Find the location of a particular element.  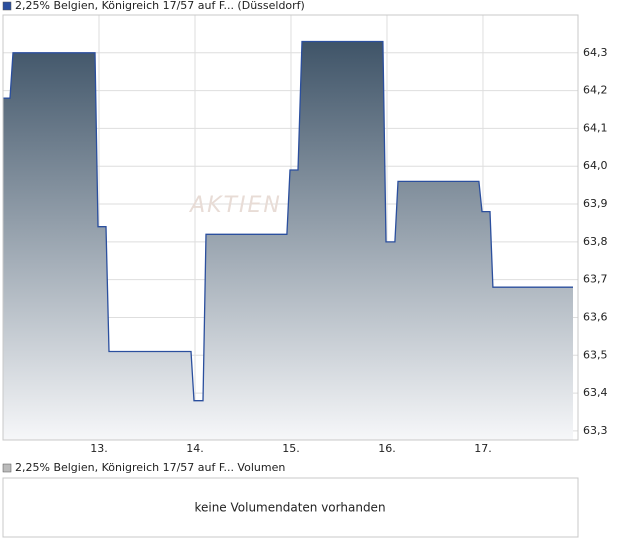

y-tick-label: 63,6 is located at coordinates (595, 316).